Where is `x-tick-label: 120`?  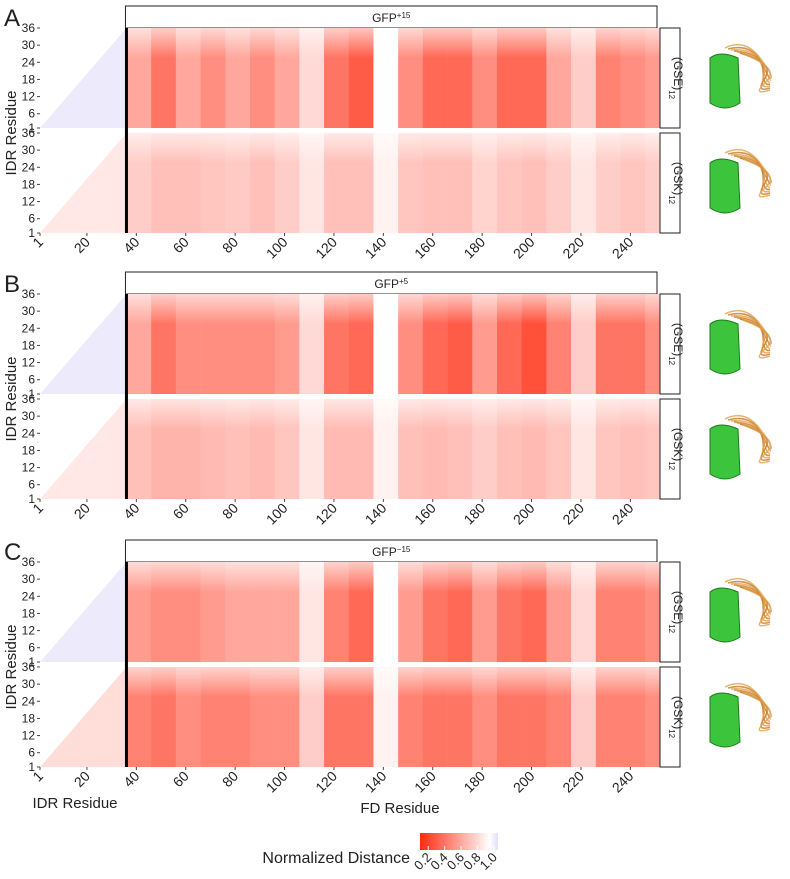 x-tick-label: 120 is located at coordinates (326, 248).